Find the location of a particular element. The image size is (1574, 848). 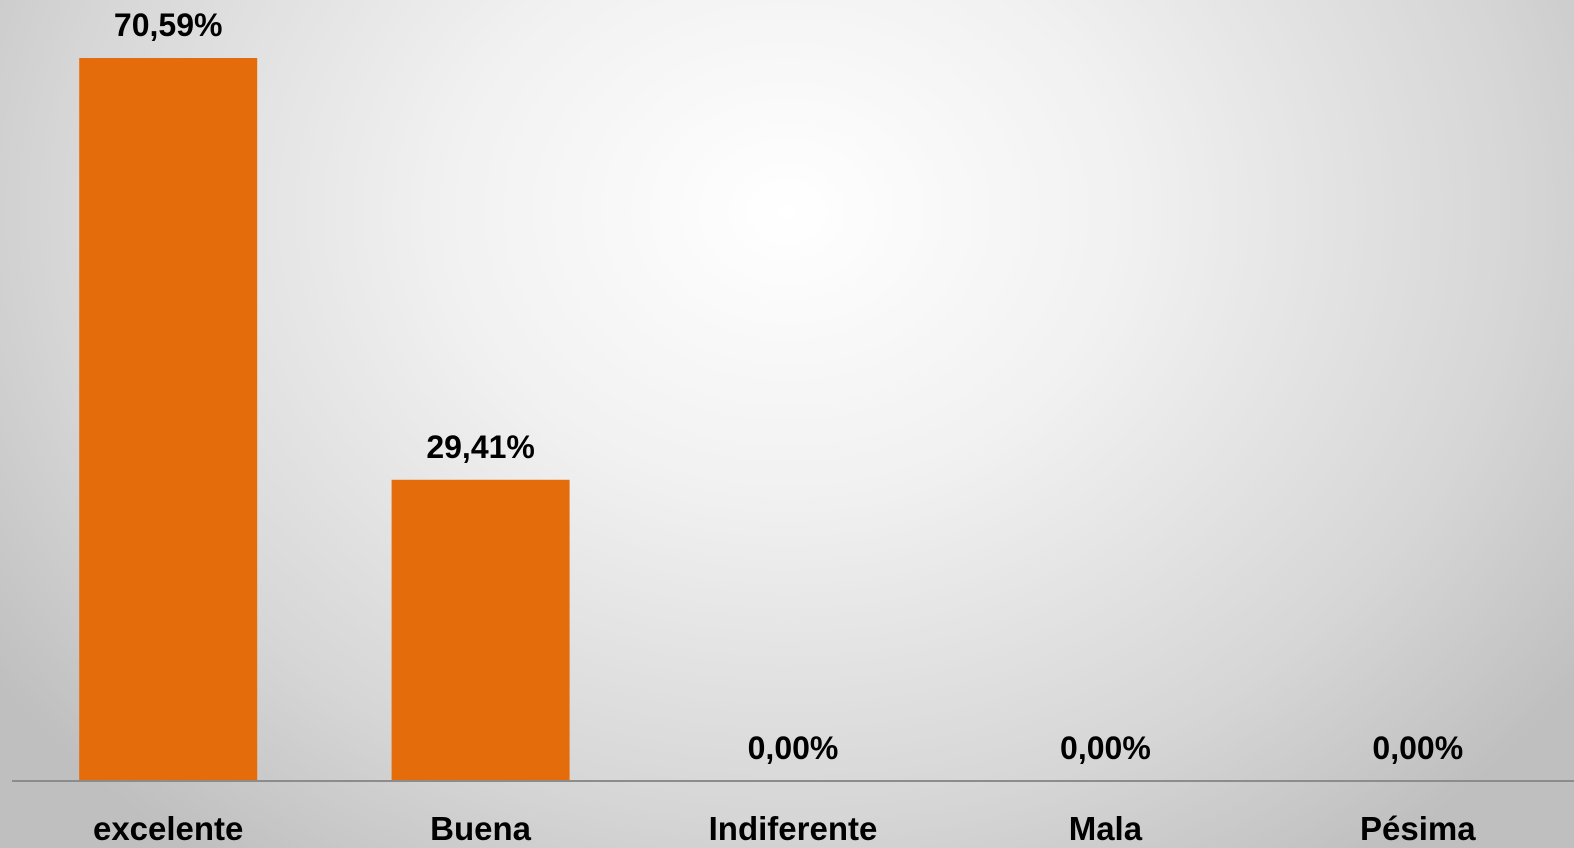

category-labels-layer: excelente Buena Indiferente Mala Pésima is located at coordinates (784, 828).